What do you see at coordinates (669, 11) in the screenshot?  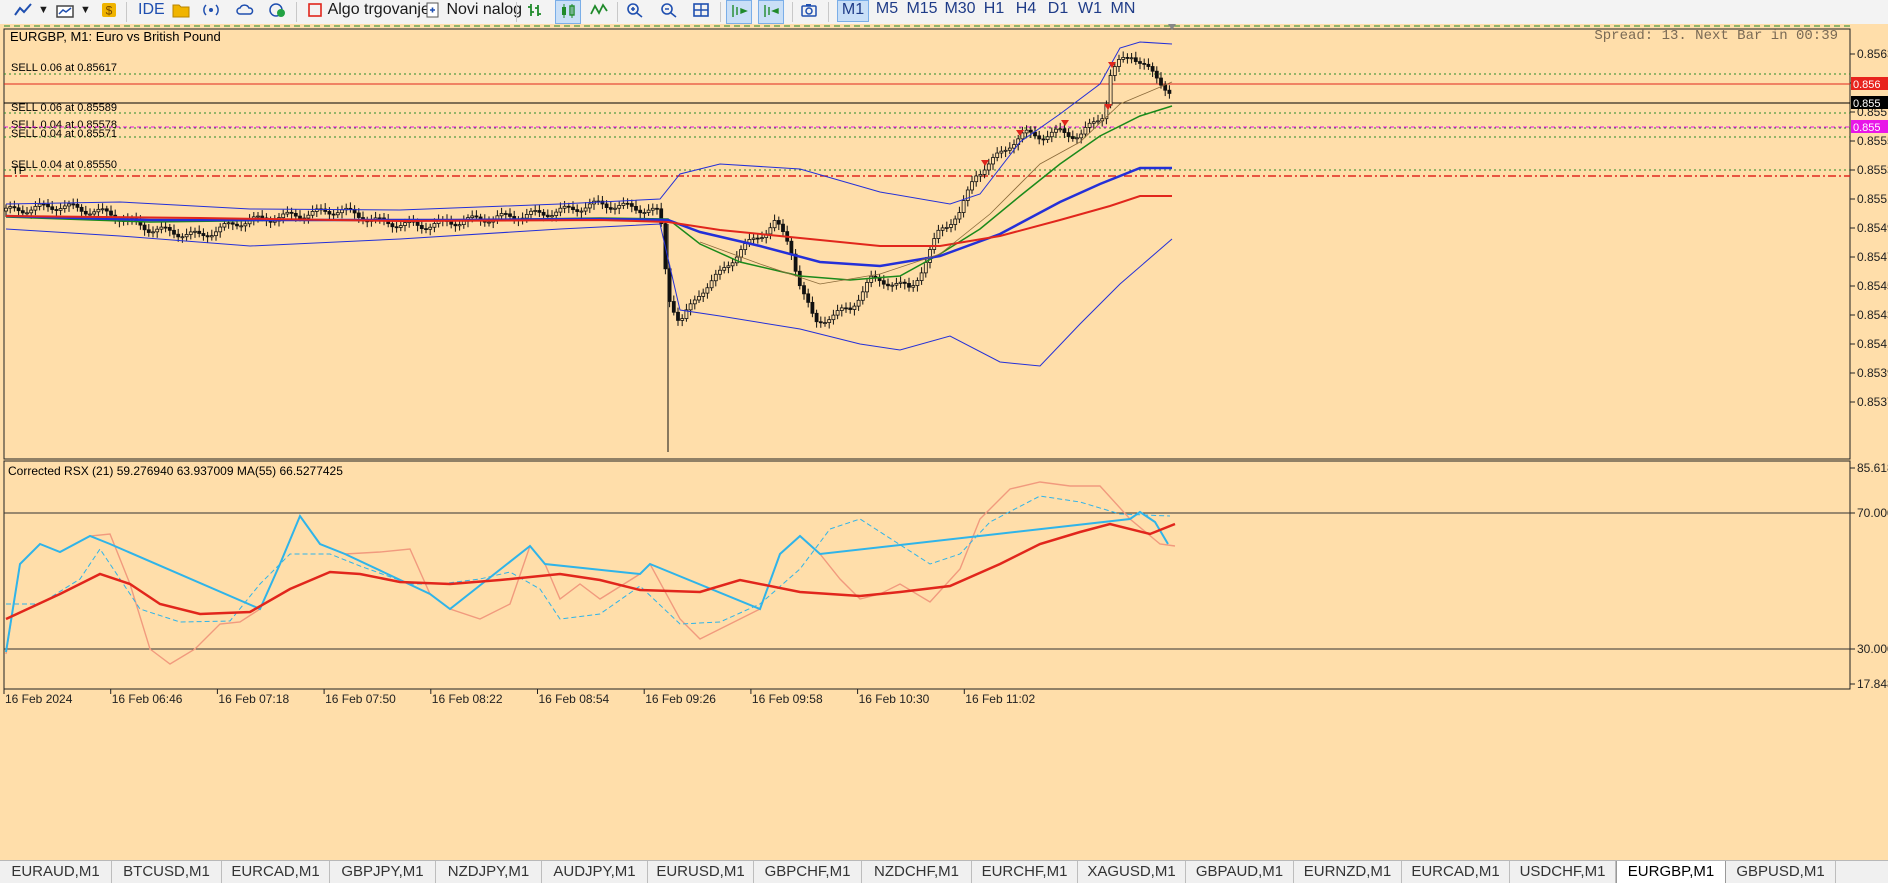 I see `zoom-out-icon` at bounding box center [669, 11].